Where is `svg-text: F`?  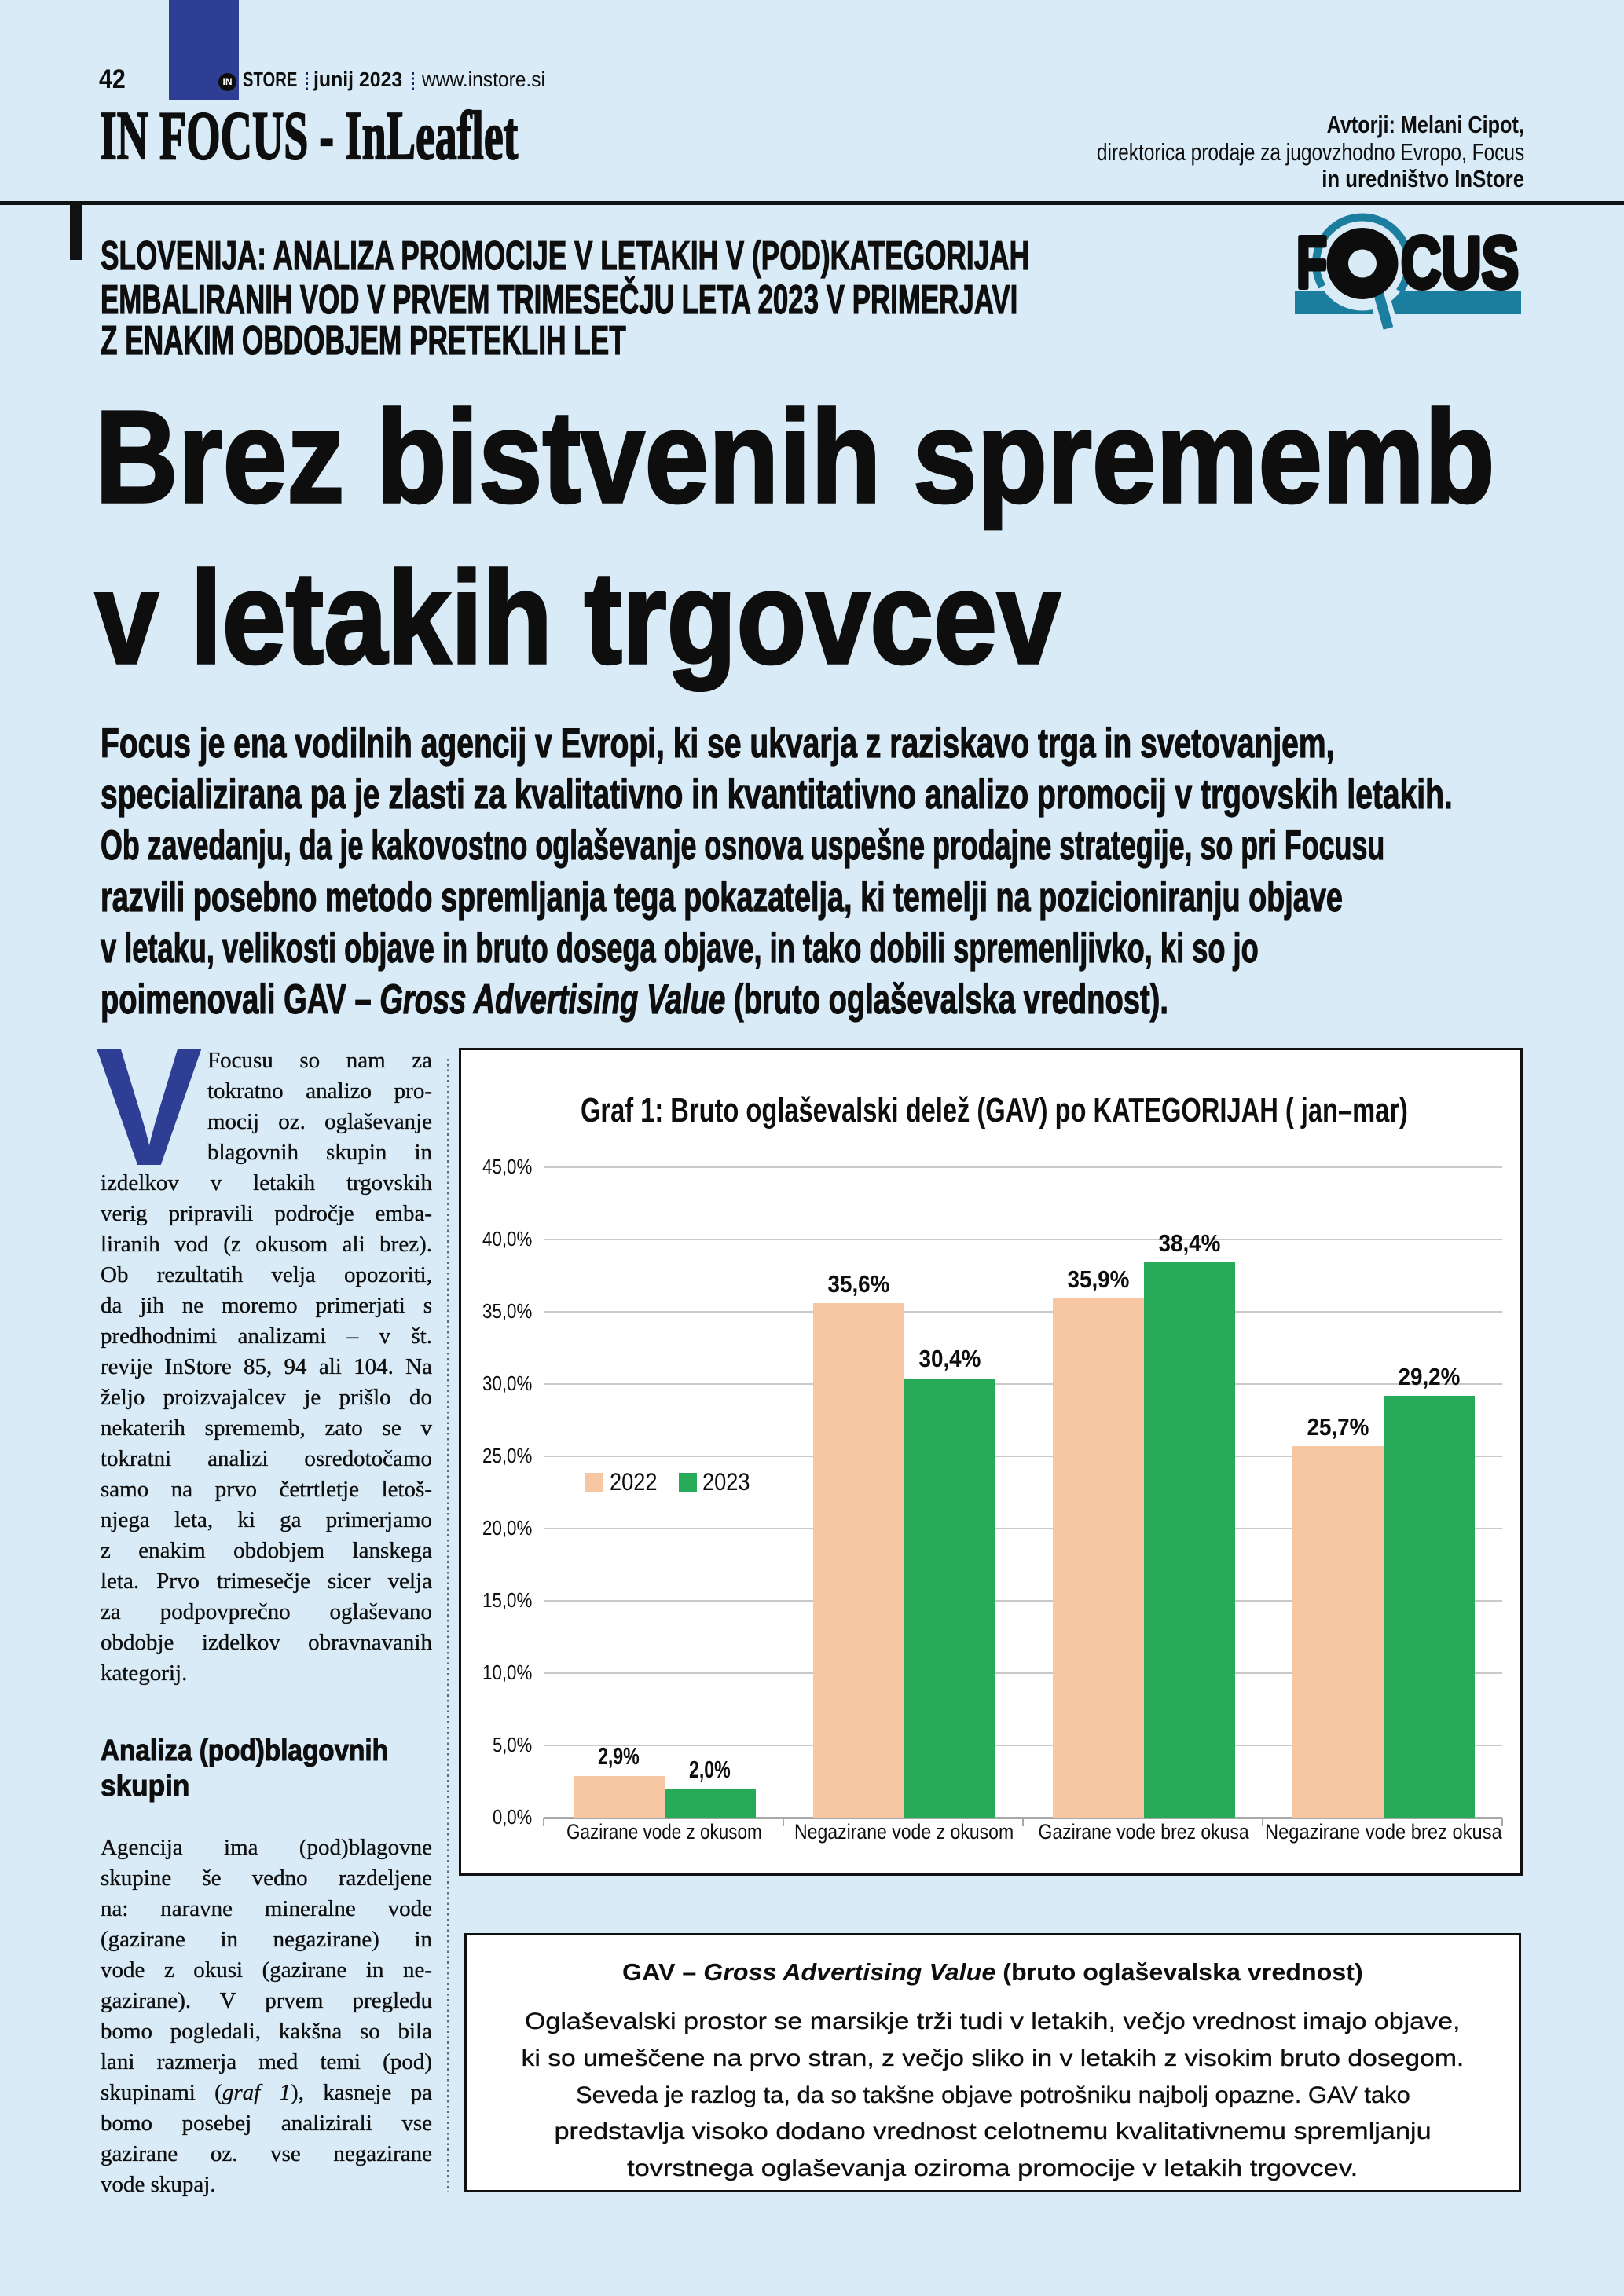
svg-text: F is located at coordinates (1311, 262).